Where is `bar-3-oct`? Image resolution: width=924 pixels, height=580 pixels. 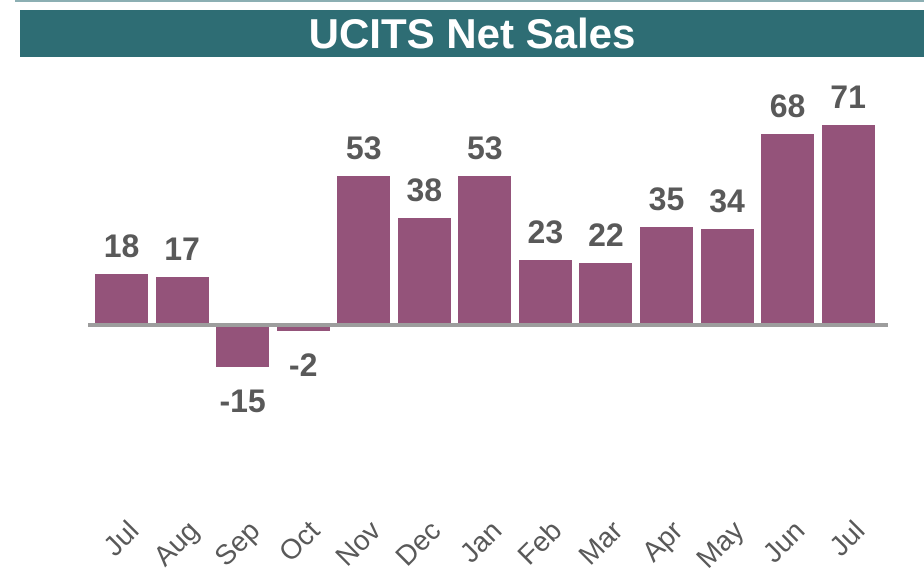 bar-3-oct is located at coordinates (303, 328).